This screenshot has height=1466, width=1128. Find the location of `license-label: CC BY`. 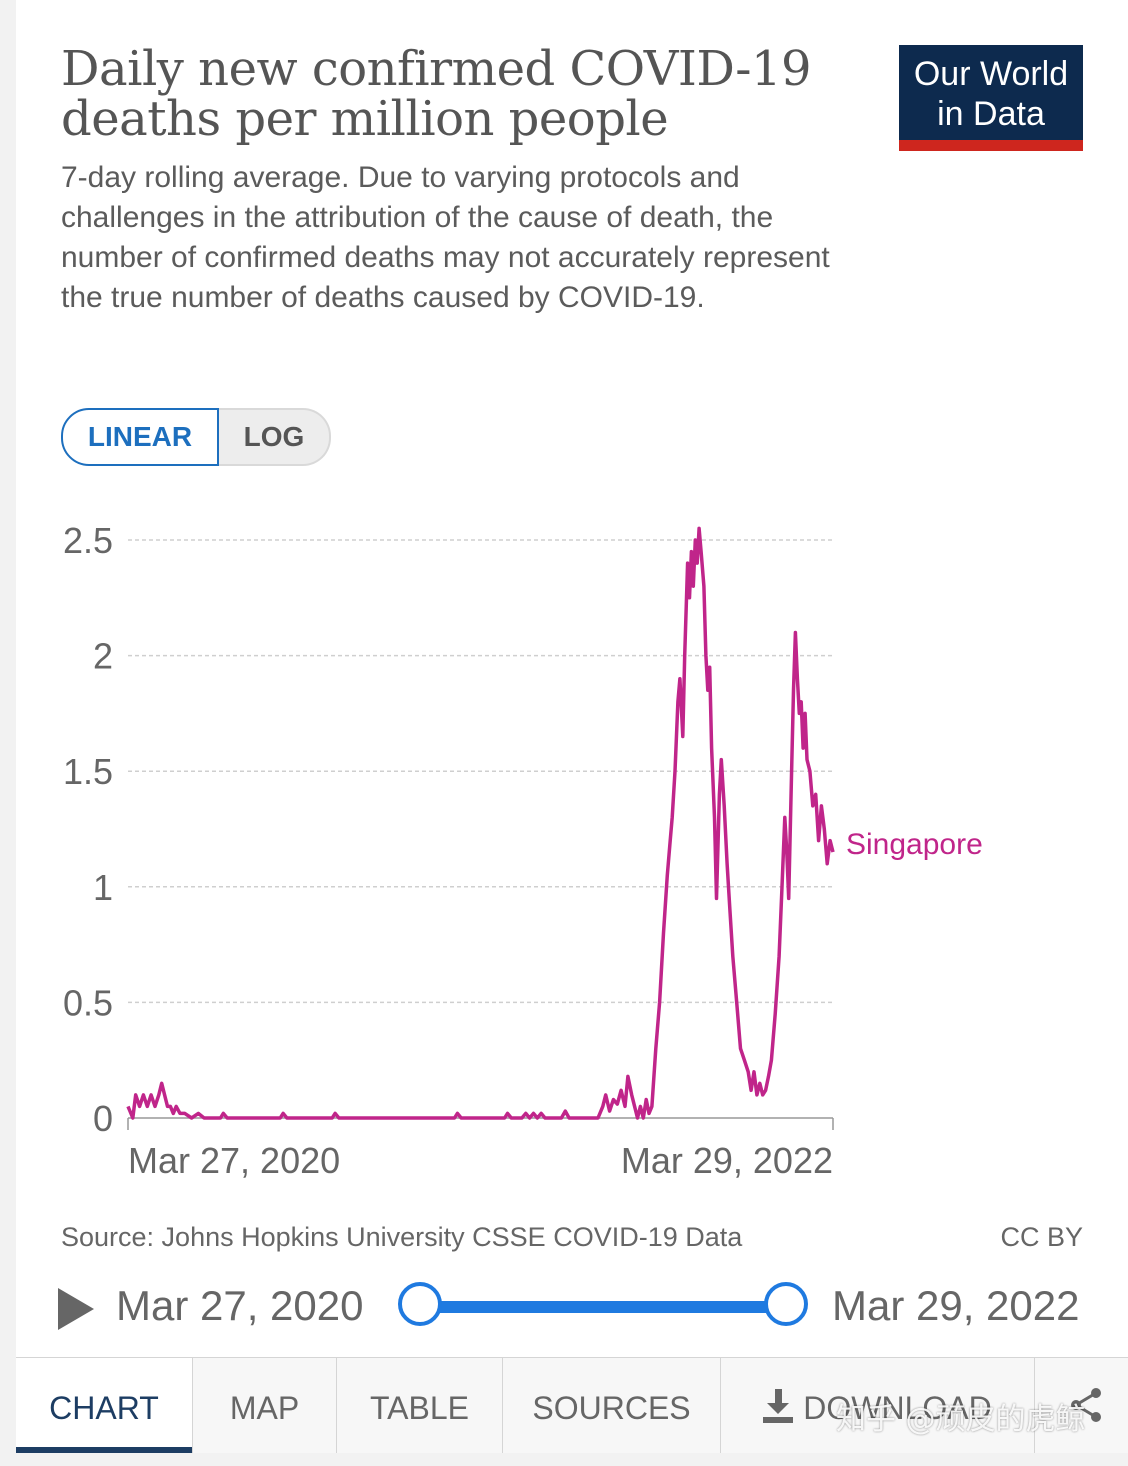

license-label: CC BY is located at coordinates (1041, 1237).